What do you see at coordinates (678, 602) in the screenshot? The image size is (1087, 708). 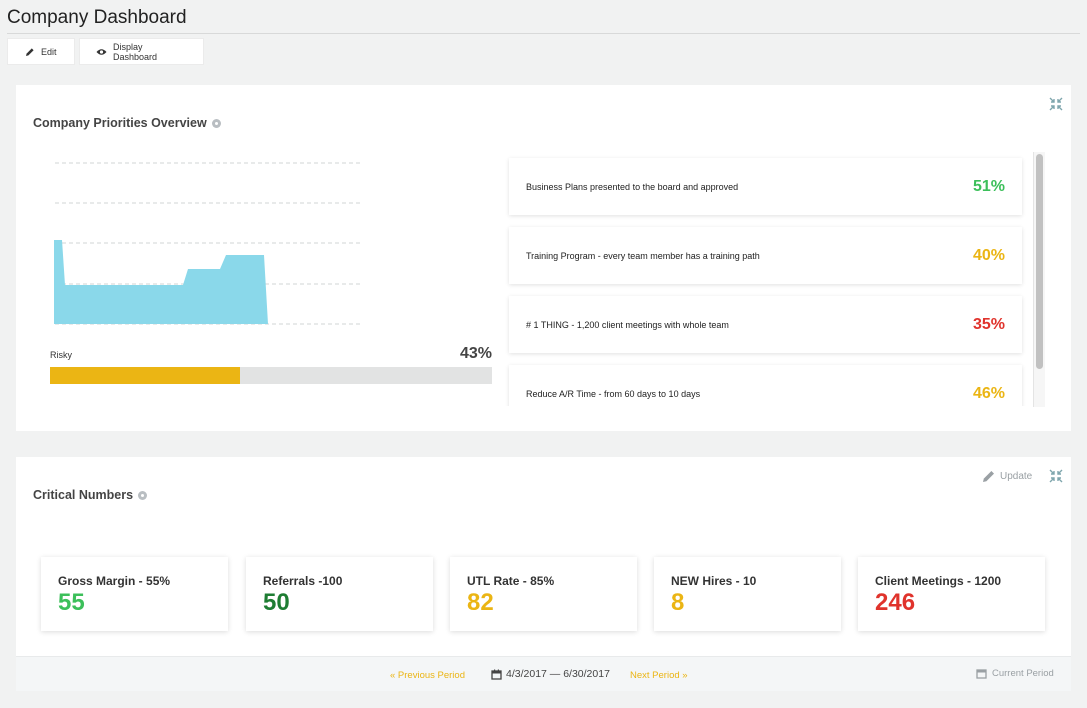 I see `kpi-value: 8` at bounding box center [678, 602].